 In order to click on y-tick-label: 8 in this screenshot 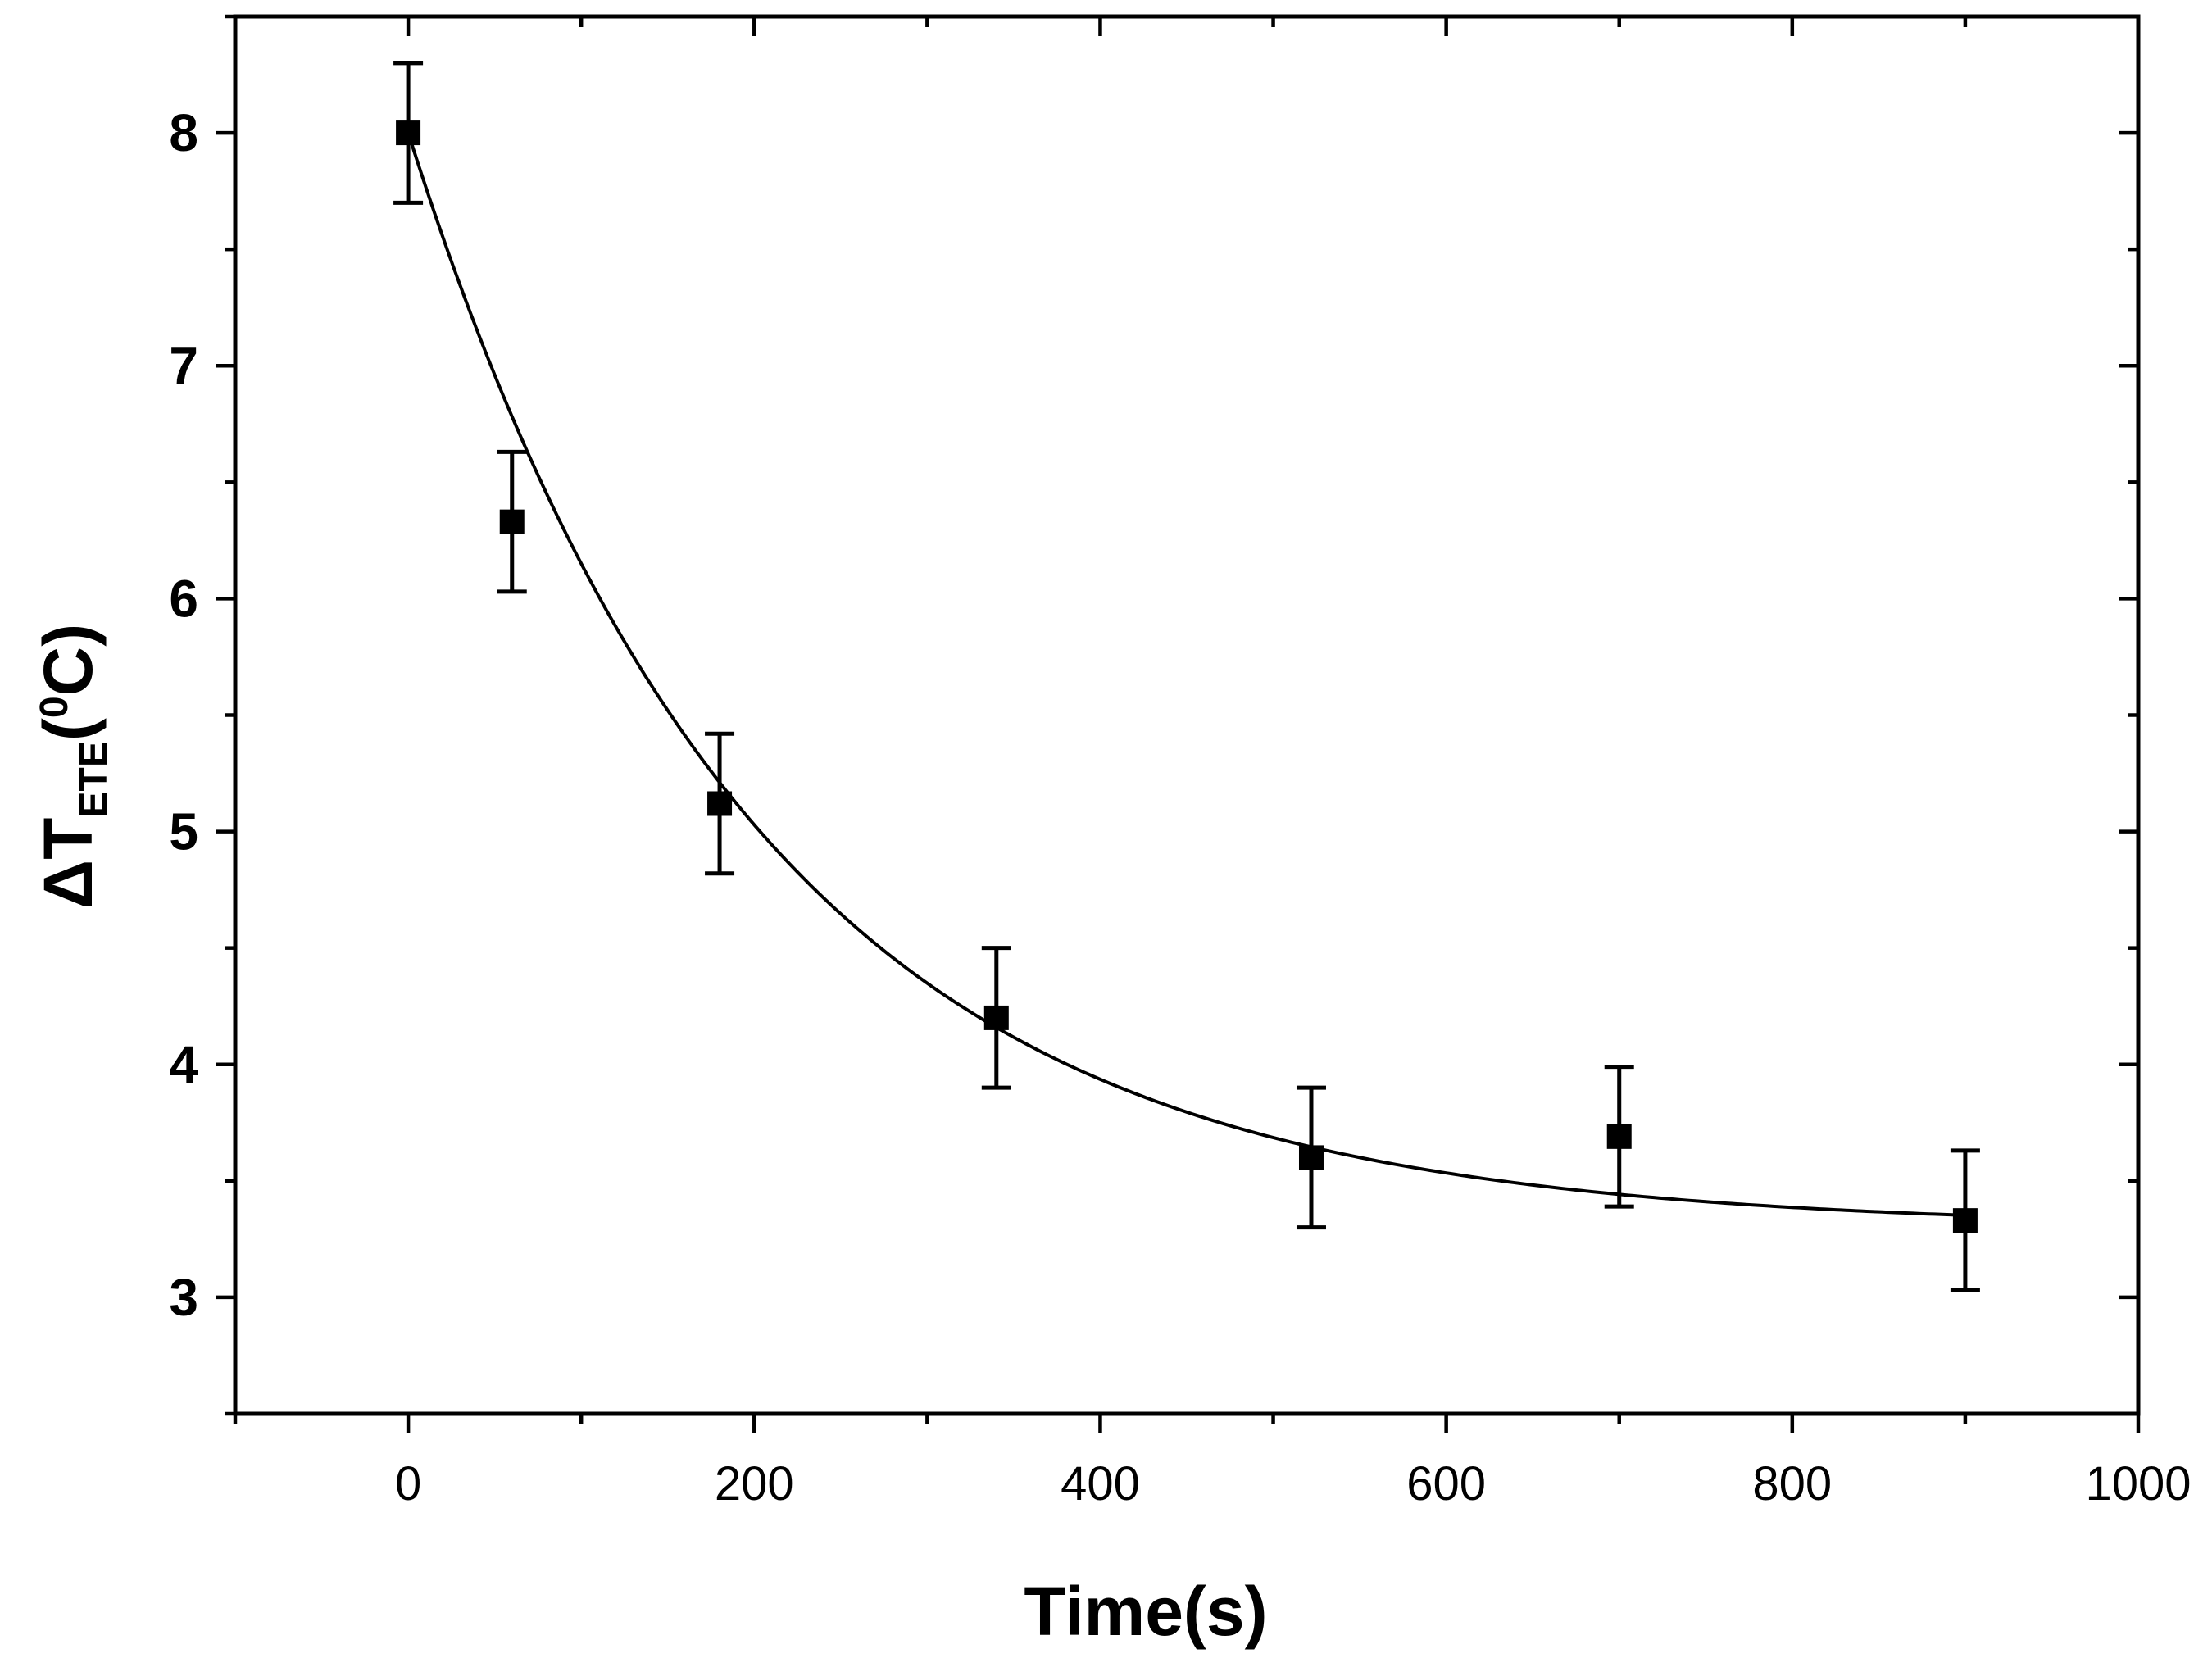, I will do `click(184, 132)`.